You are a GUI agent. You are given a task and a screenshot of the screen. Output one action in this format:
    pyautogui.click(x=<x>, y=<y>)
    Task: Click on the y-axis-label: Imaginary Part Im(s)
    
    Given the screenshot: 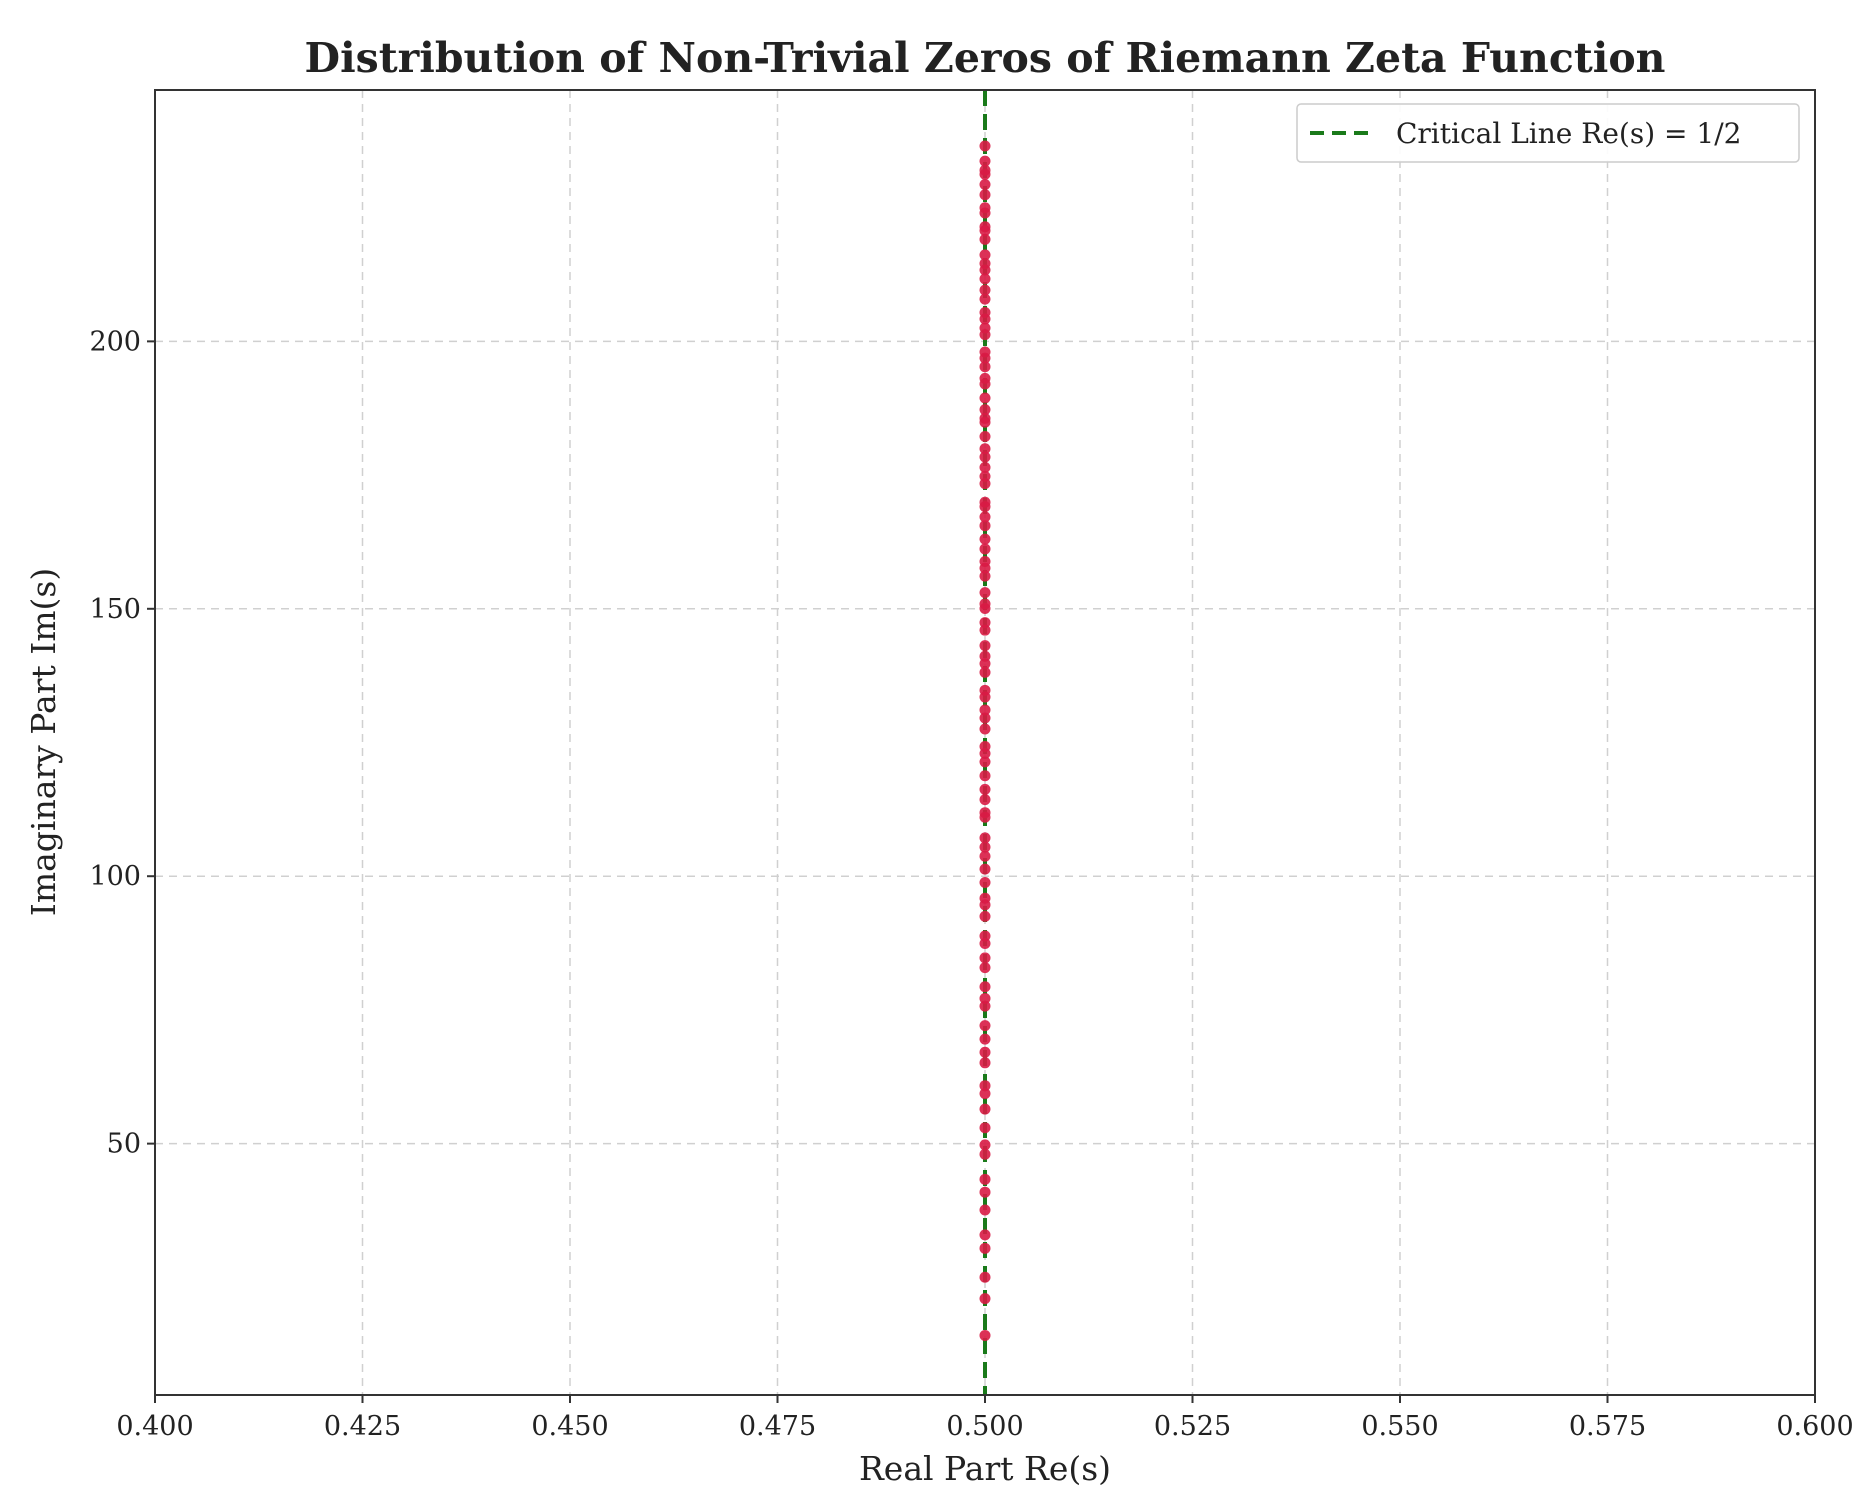 What is the action you would take?
    pyautogui.click(x=43, y=742)
    